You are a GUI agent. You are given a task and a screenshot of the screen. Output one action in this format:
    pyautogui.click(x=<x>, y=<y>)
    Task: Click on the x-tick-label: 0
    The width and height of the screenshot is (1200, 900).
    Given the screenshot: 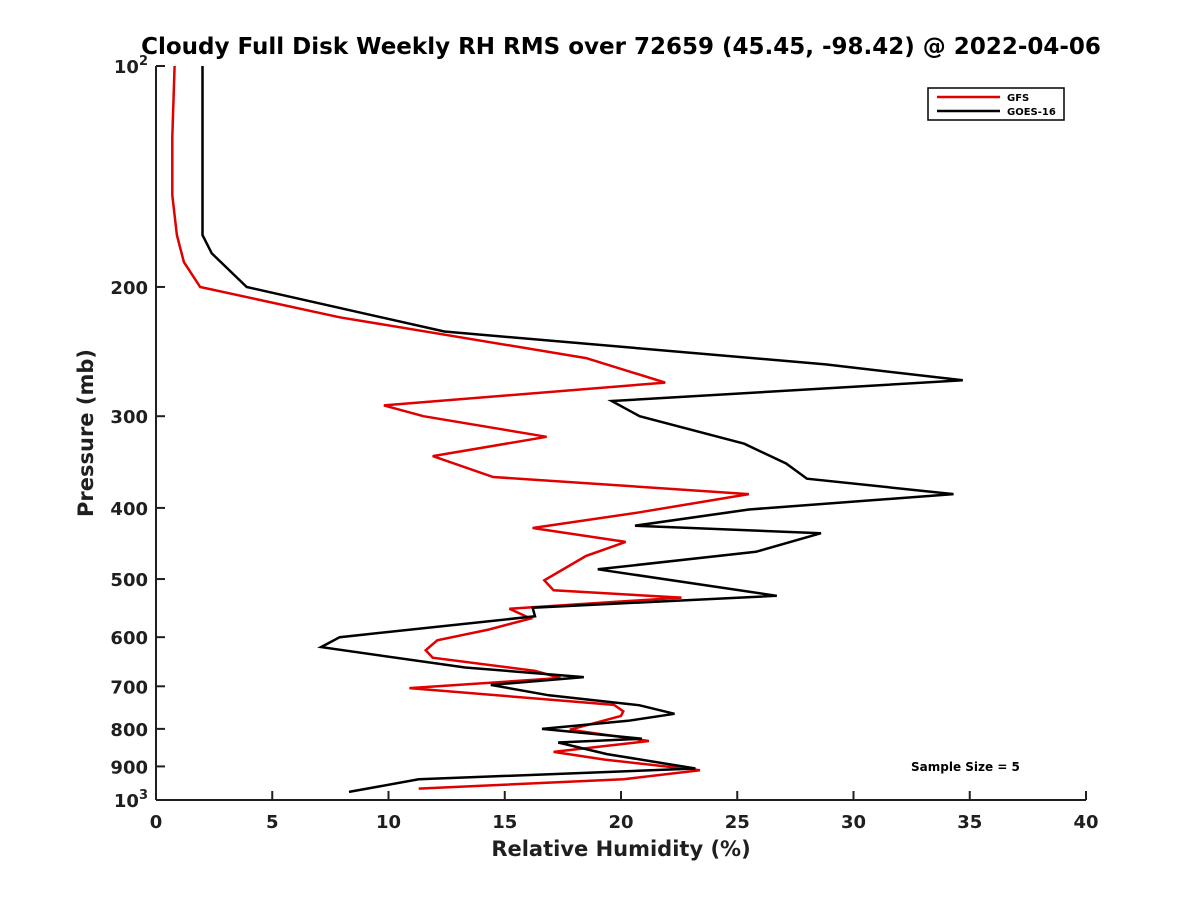 What is the action you would take?
    pyautogui.click(x=156, y=822)
    